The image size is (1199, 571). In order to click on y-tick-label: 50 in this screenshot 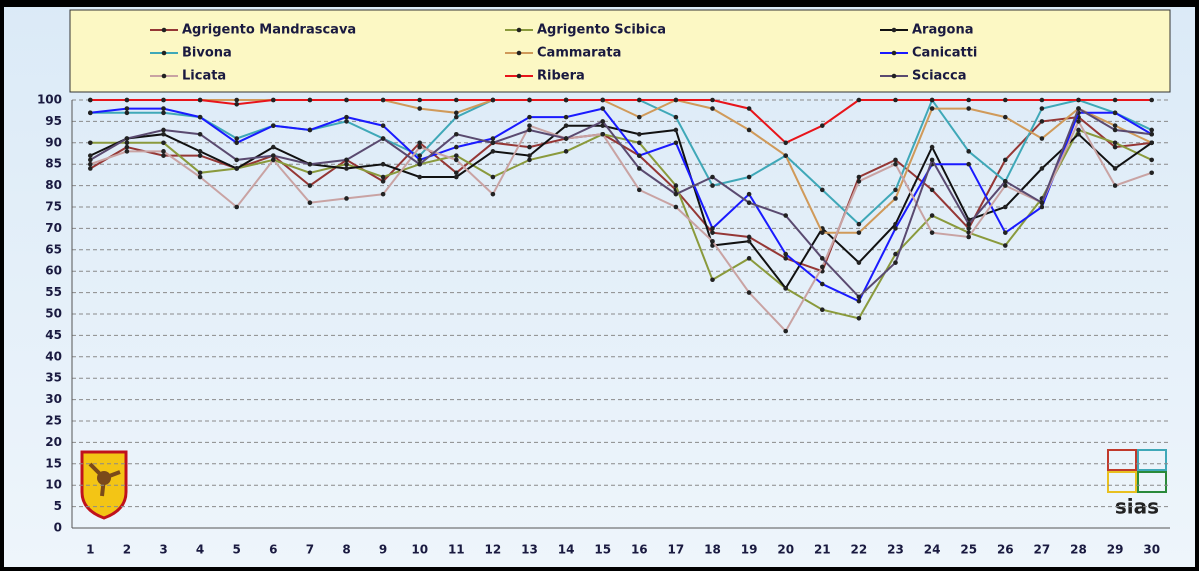, I will do `click(53, 314)`.